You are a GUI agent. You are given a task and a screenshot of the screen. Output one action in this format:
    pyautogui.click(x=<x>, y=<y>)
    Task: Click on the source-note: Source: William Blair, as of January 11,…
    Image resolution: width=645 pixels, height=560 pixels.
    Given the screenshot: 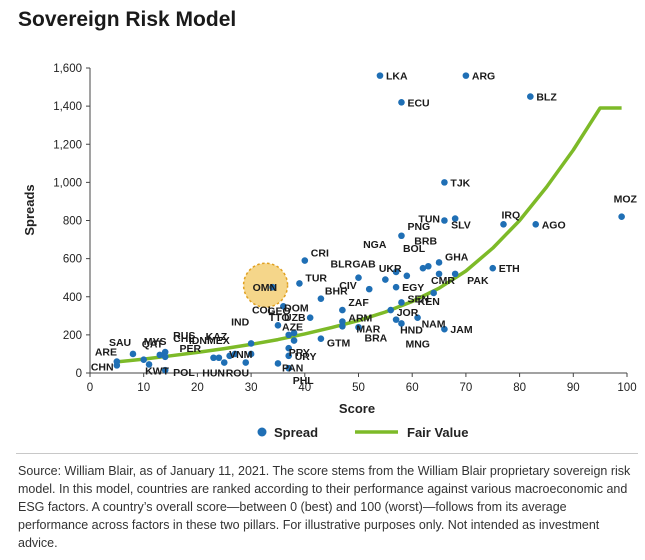 What is the action you would take?
    pyautogui.click(x=324, y=507)
    